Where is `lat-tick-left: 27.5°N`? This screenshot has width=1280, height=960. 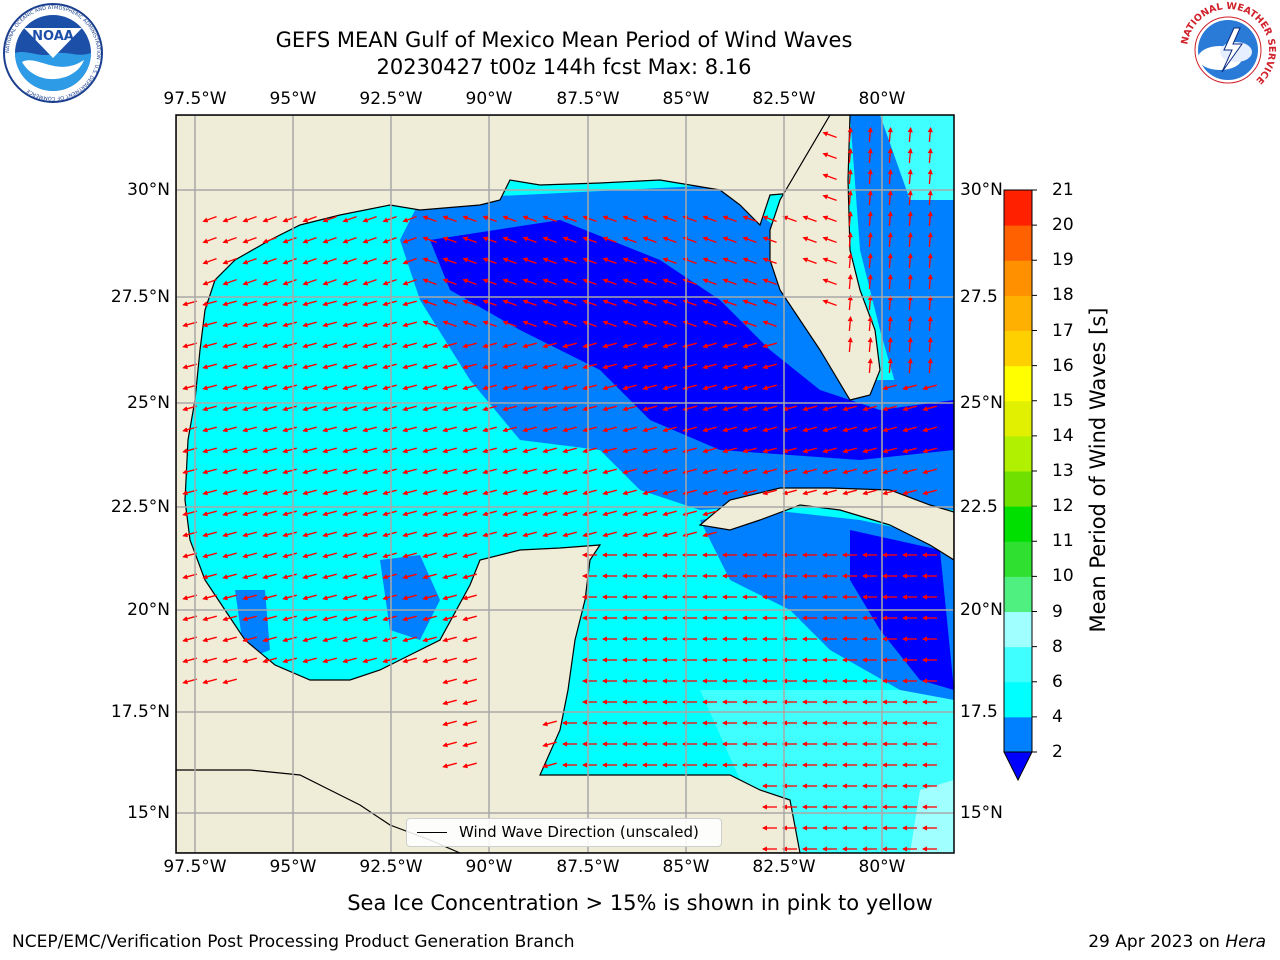 lat-tick-left: 27.5°N is located at coordinates (140, 297).